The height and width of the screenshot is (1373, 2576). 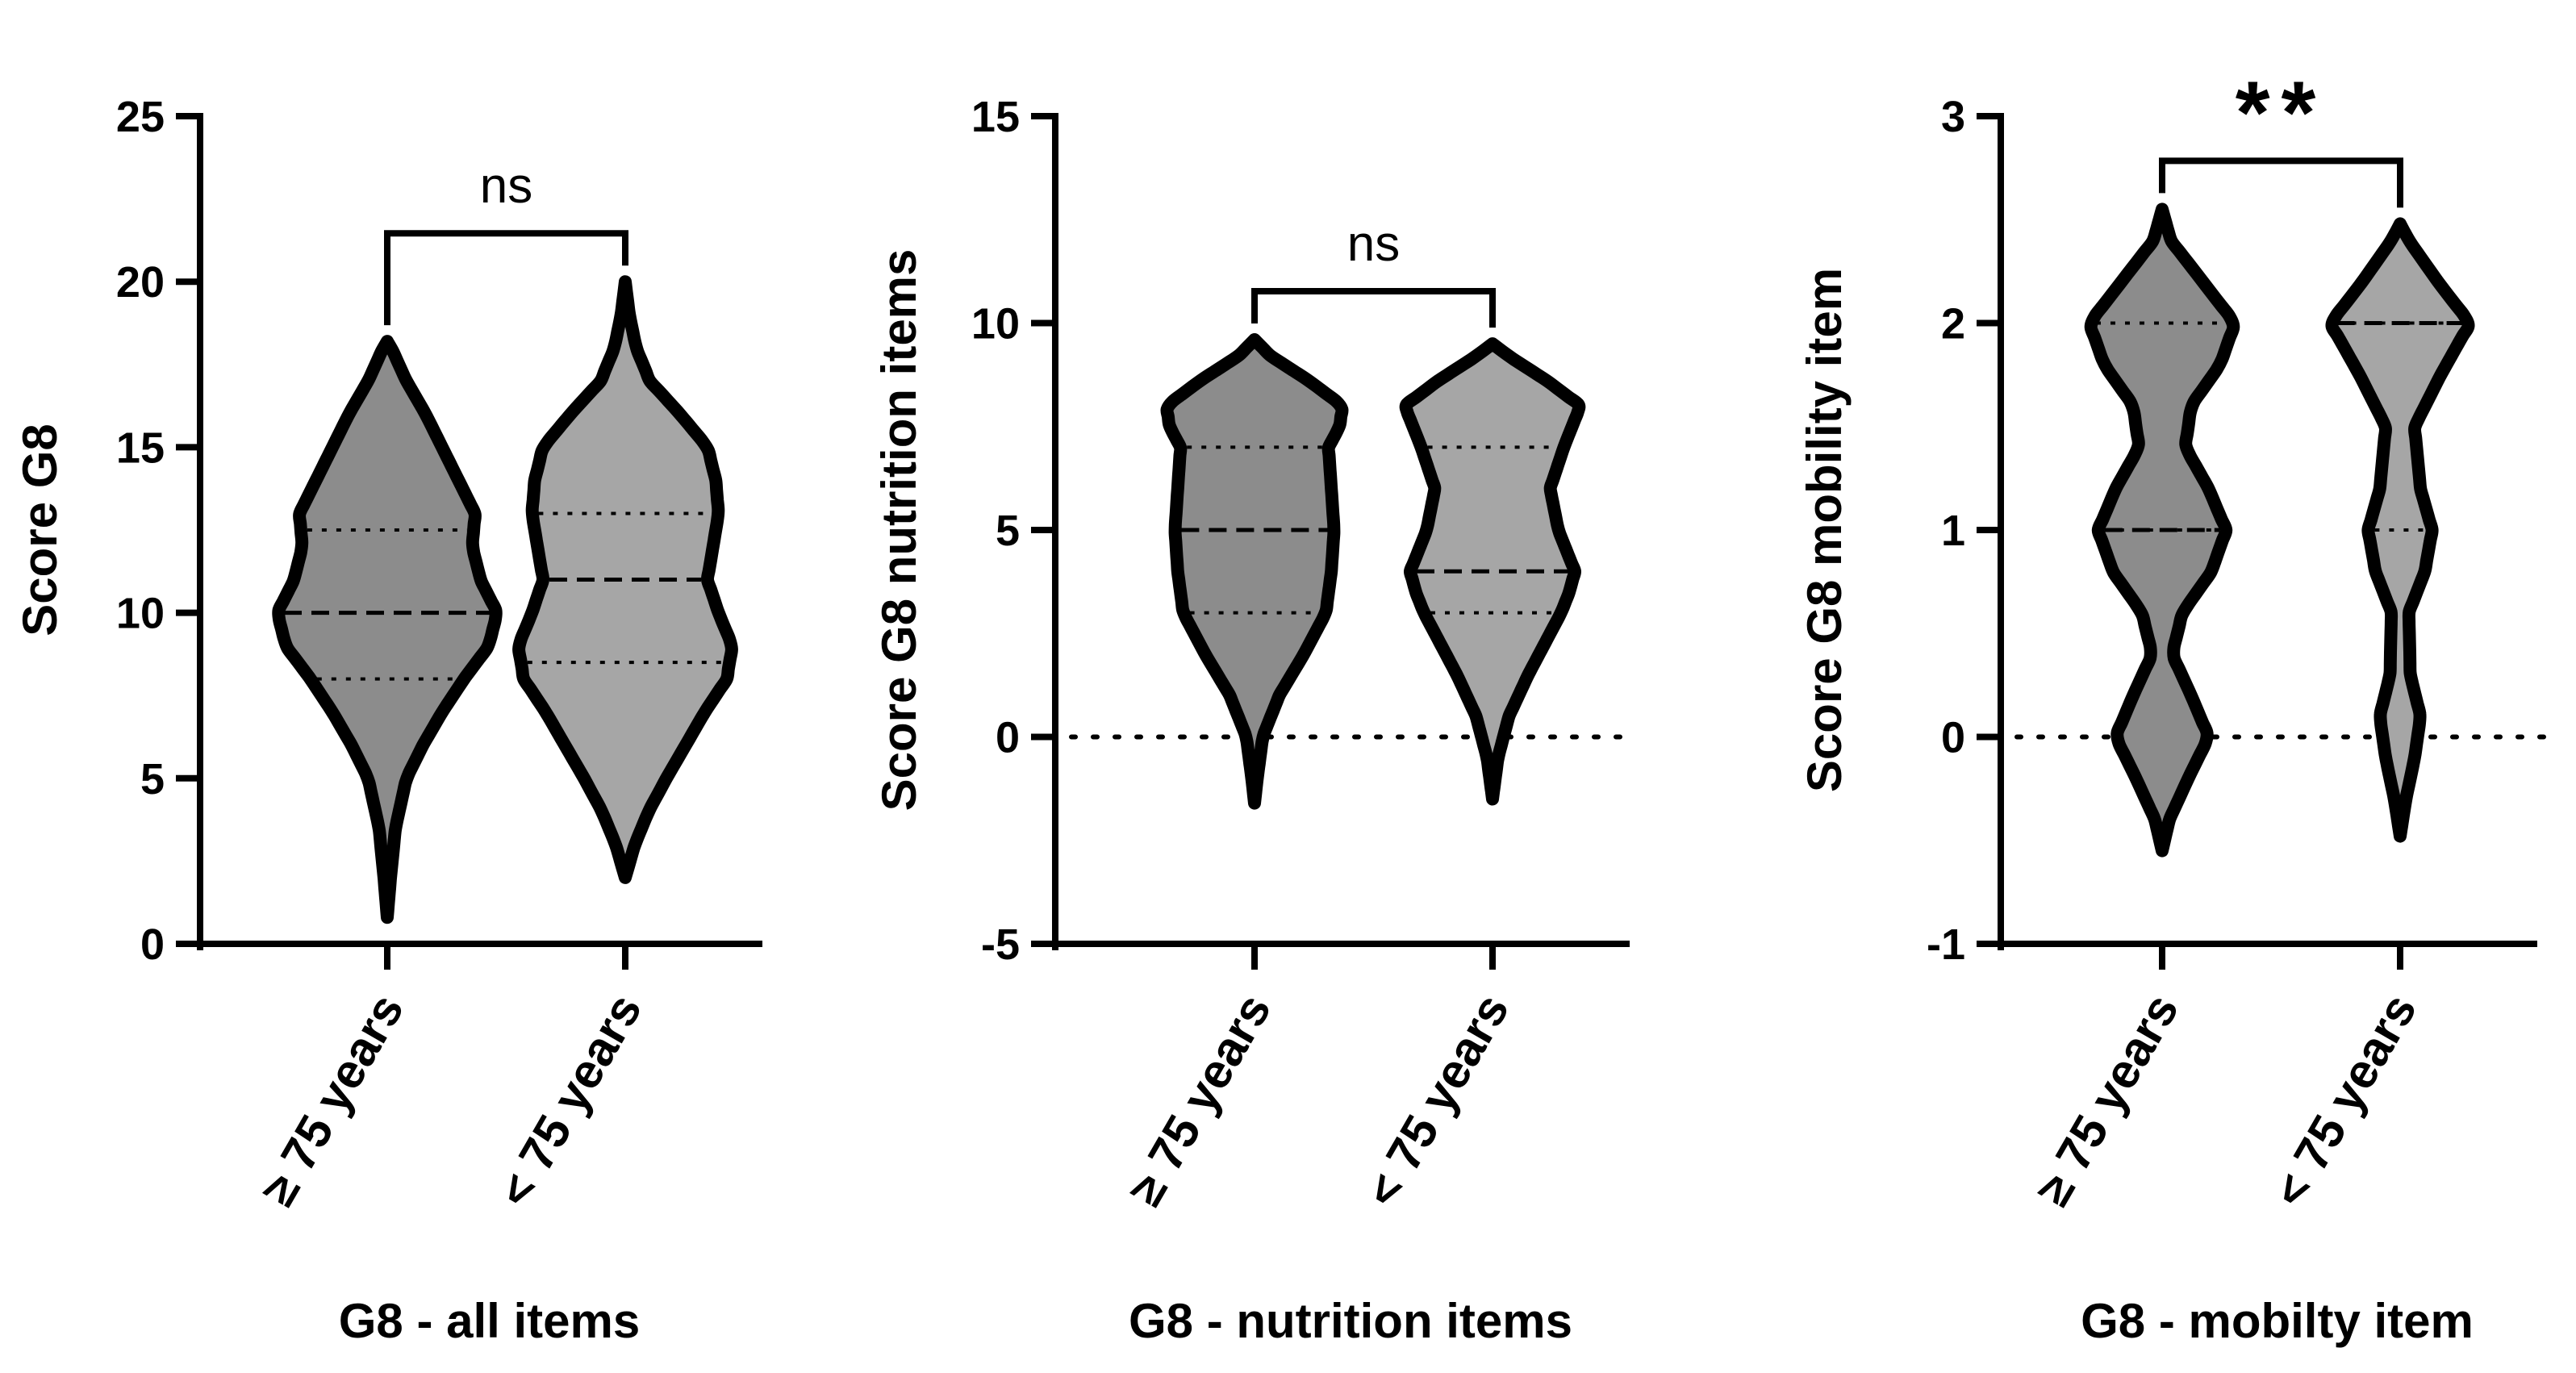 I want to click on y-tick-label: 20, so click(x=140, y=282).